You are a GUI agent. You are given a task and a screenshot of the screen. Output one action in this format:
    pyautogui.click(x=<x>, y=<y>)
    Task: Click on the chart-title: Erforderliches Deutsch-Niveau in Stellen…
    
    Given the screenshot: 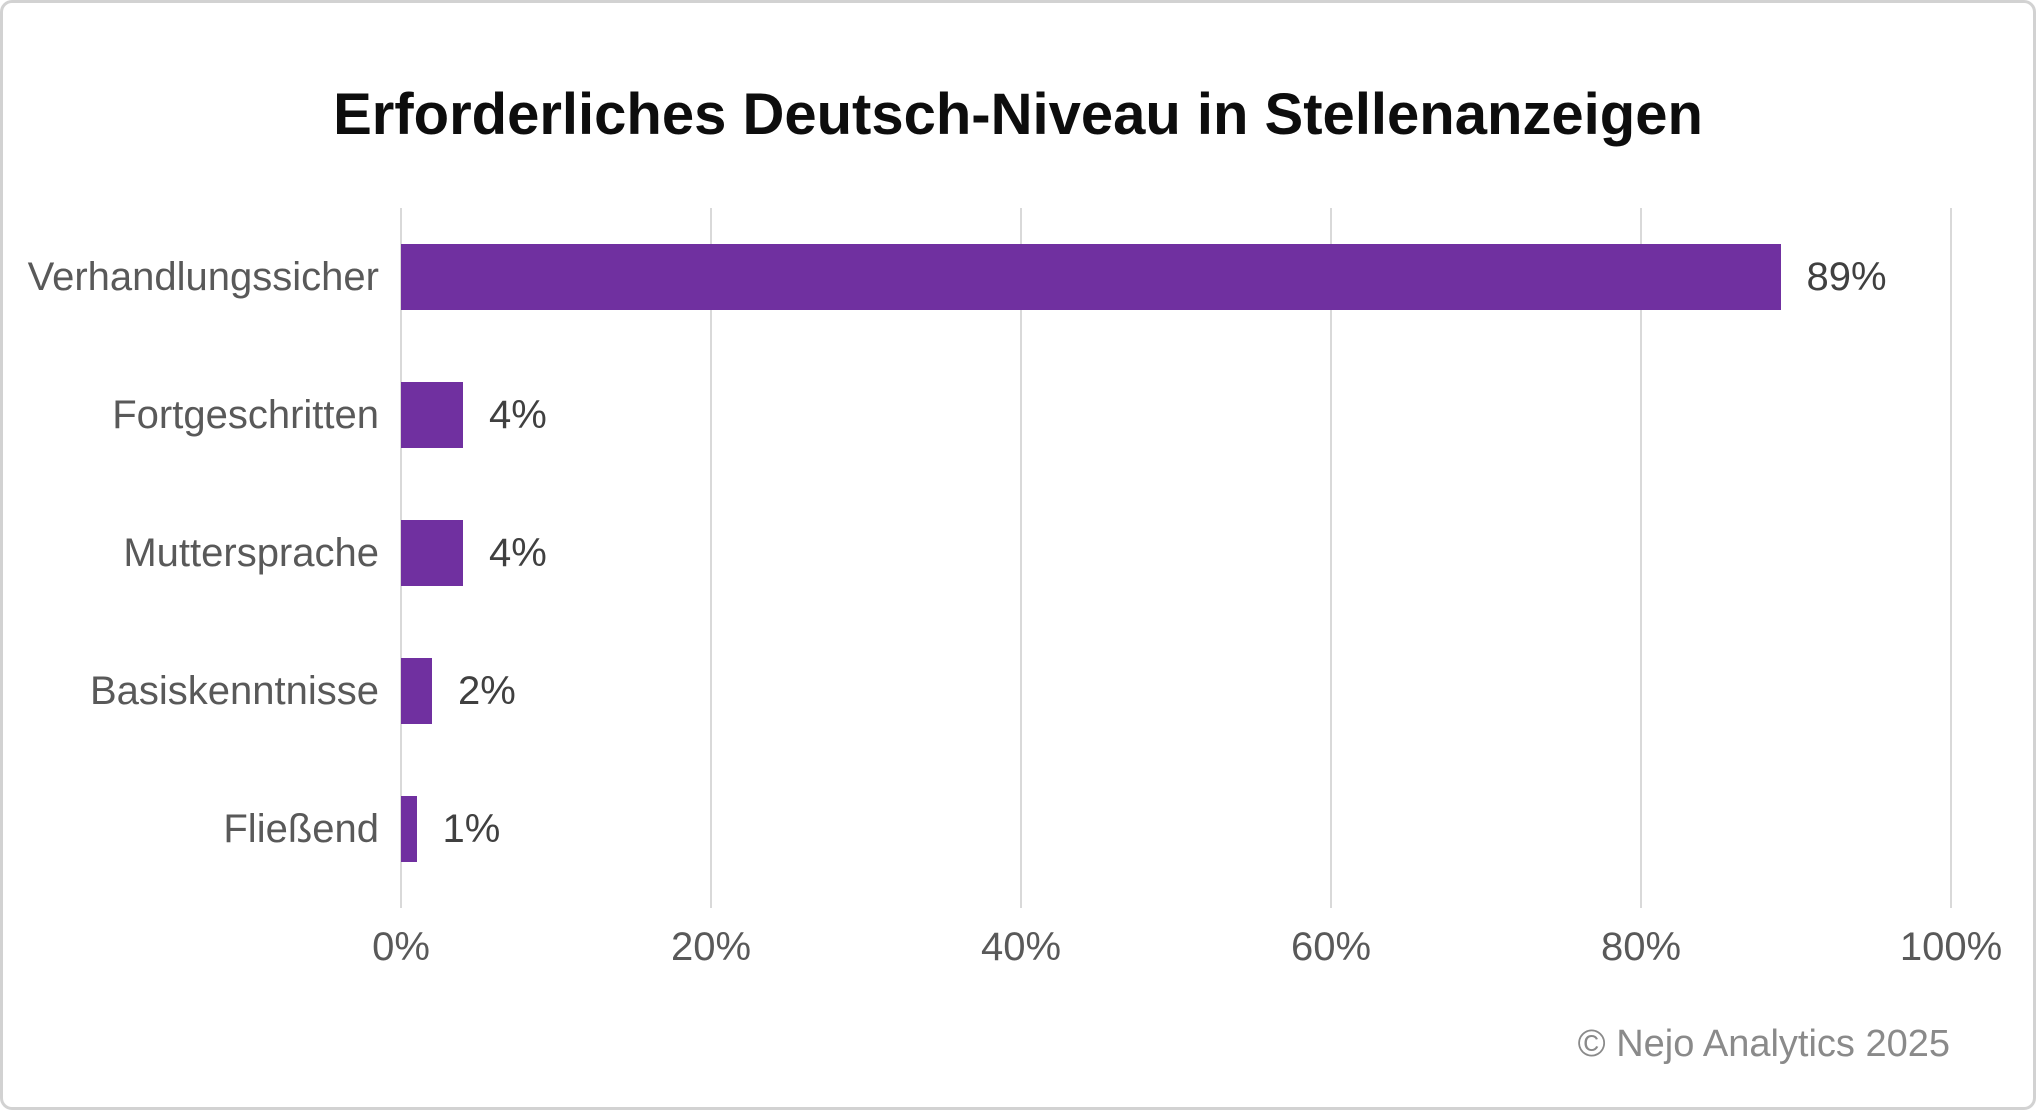 What is the action you would take?
    pyautogui.click(x=1018, y=114)
    